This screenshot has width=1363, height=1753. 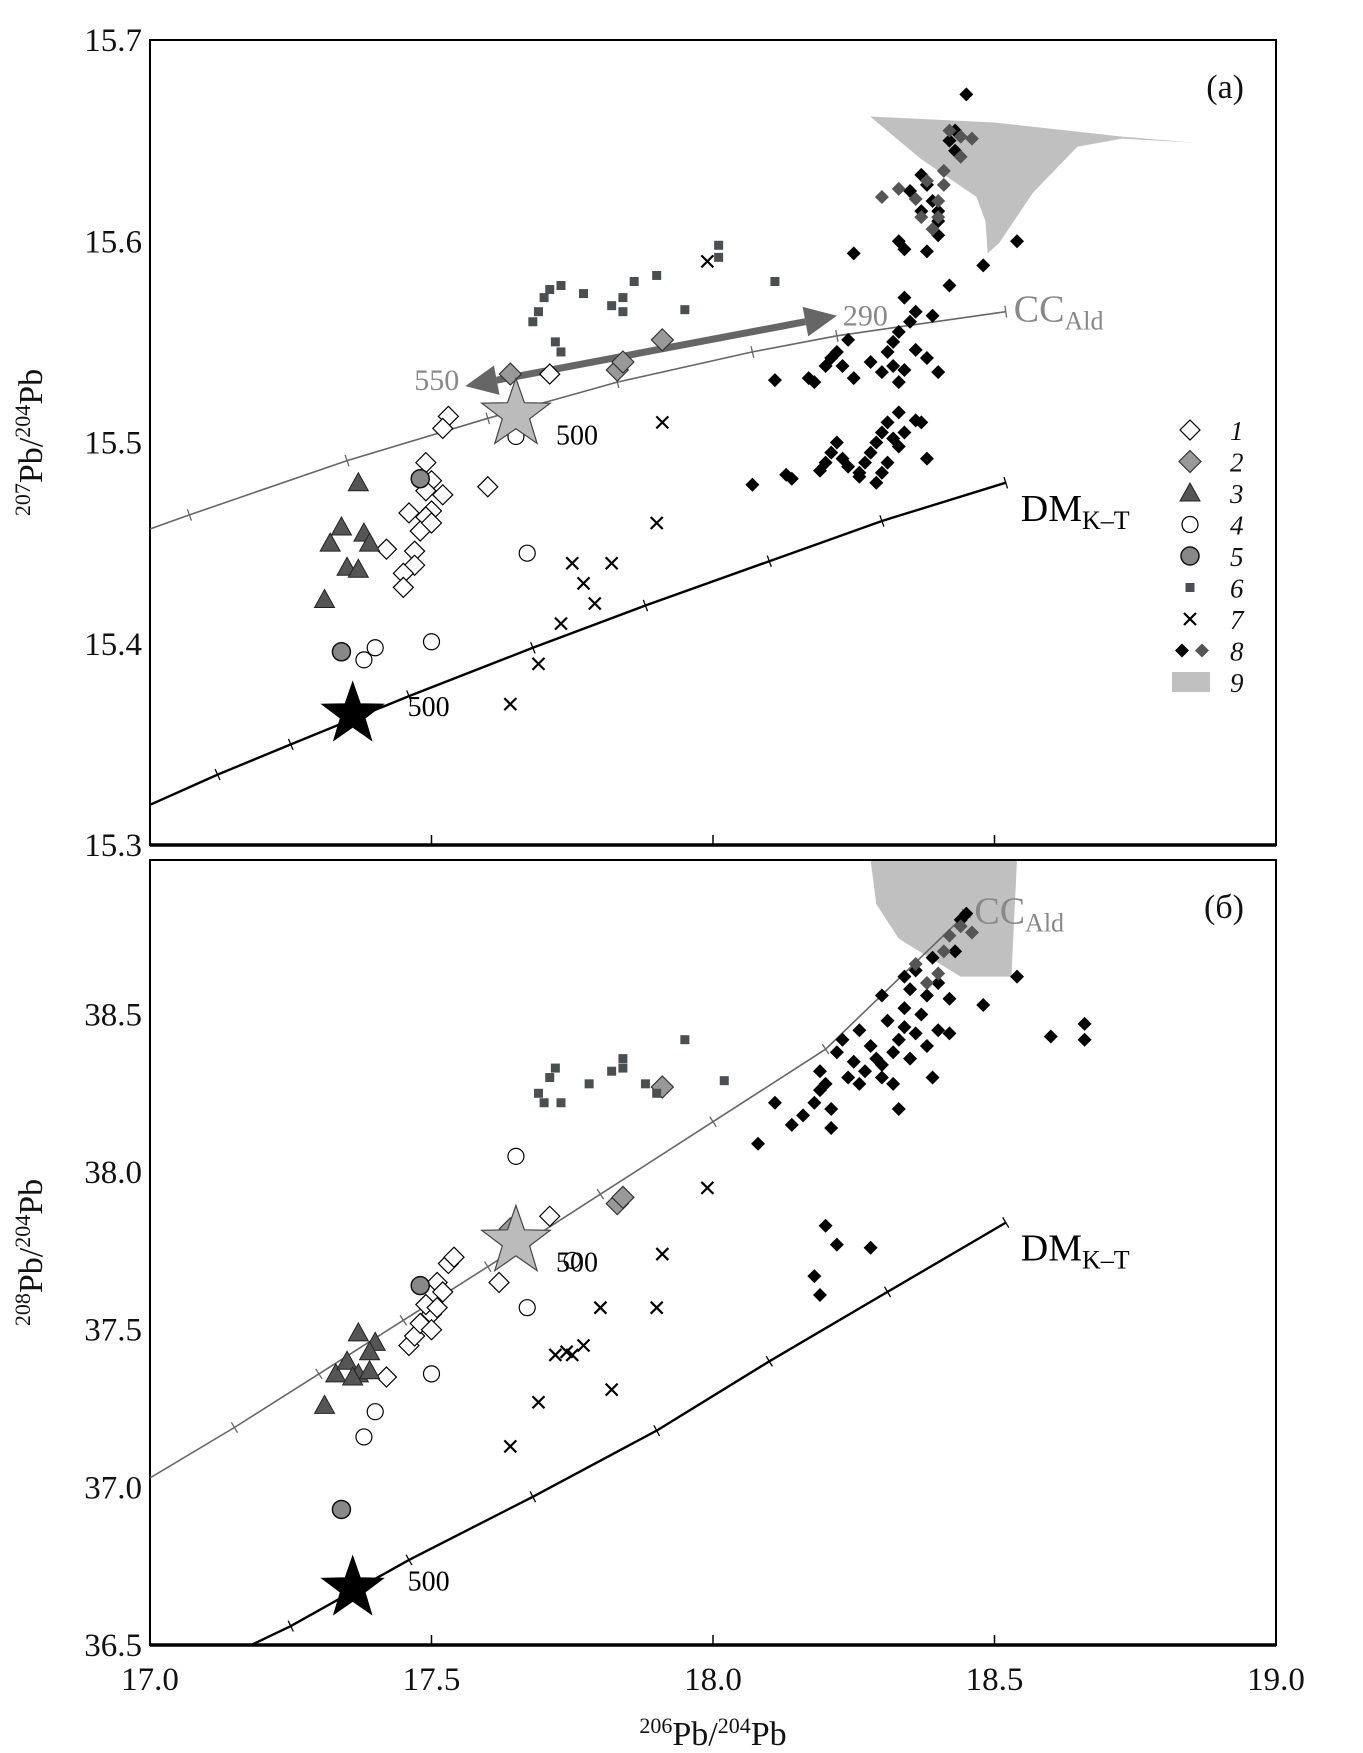 I want to click on series-1-open-diamond, so click(x=468, y=481).